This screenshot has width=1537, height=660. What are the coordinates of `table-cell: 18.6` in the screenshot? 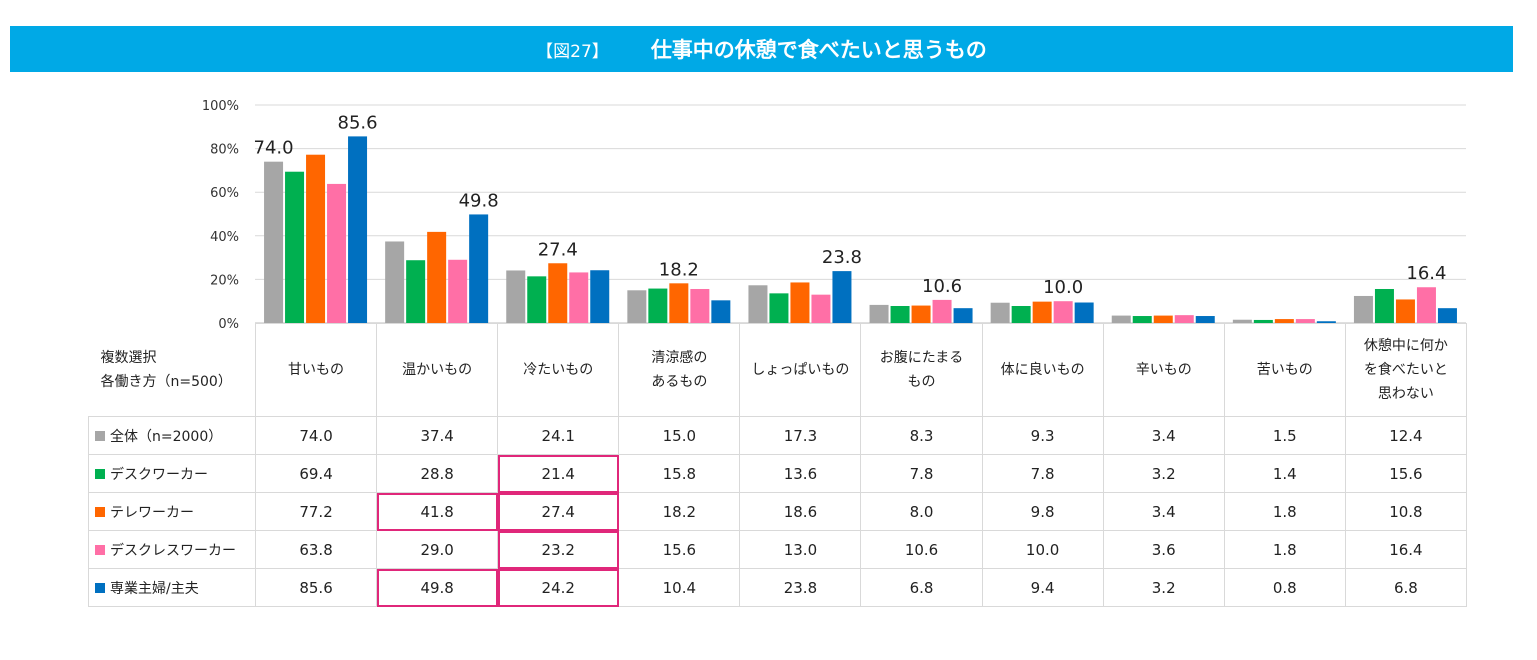 It's located at (800, 511).